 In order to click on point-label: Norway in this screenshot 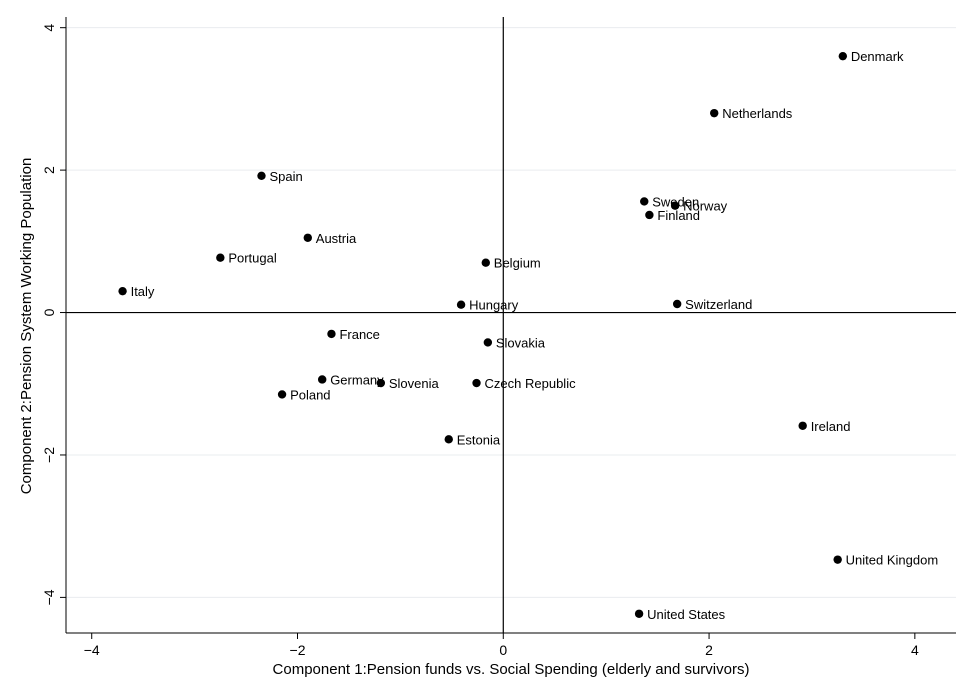, I will do `click(705, 206)`.